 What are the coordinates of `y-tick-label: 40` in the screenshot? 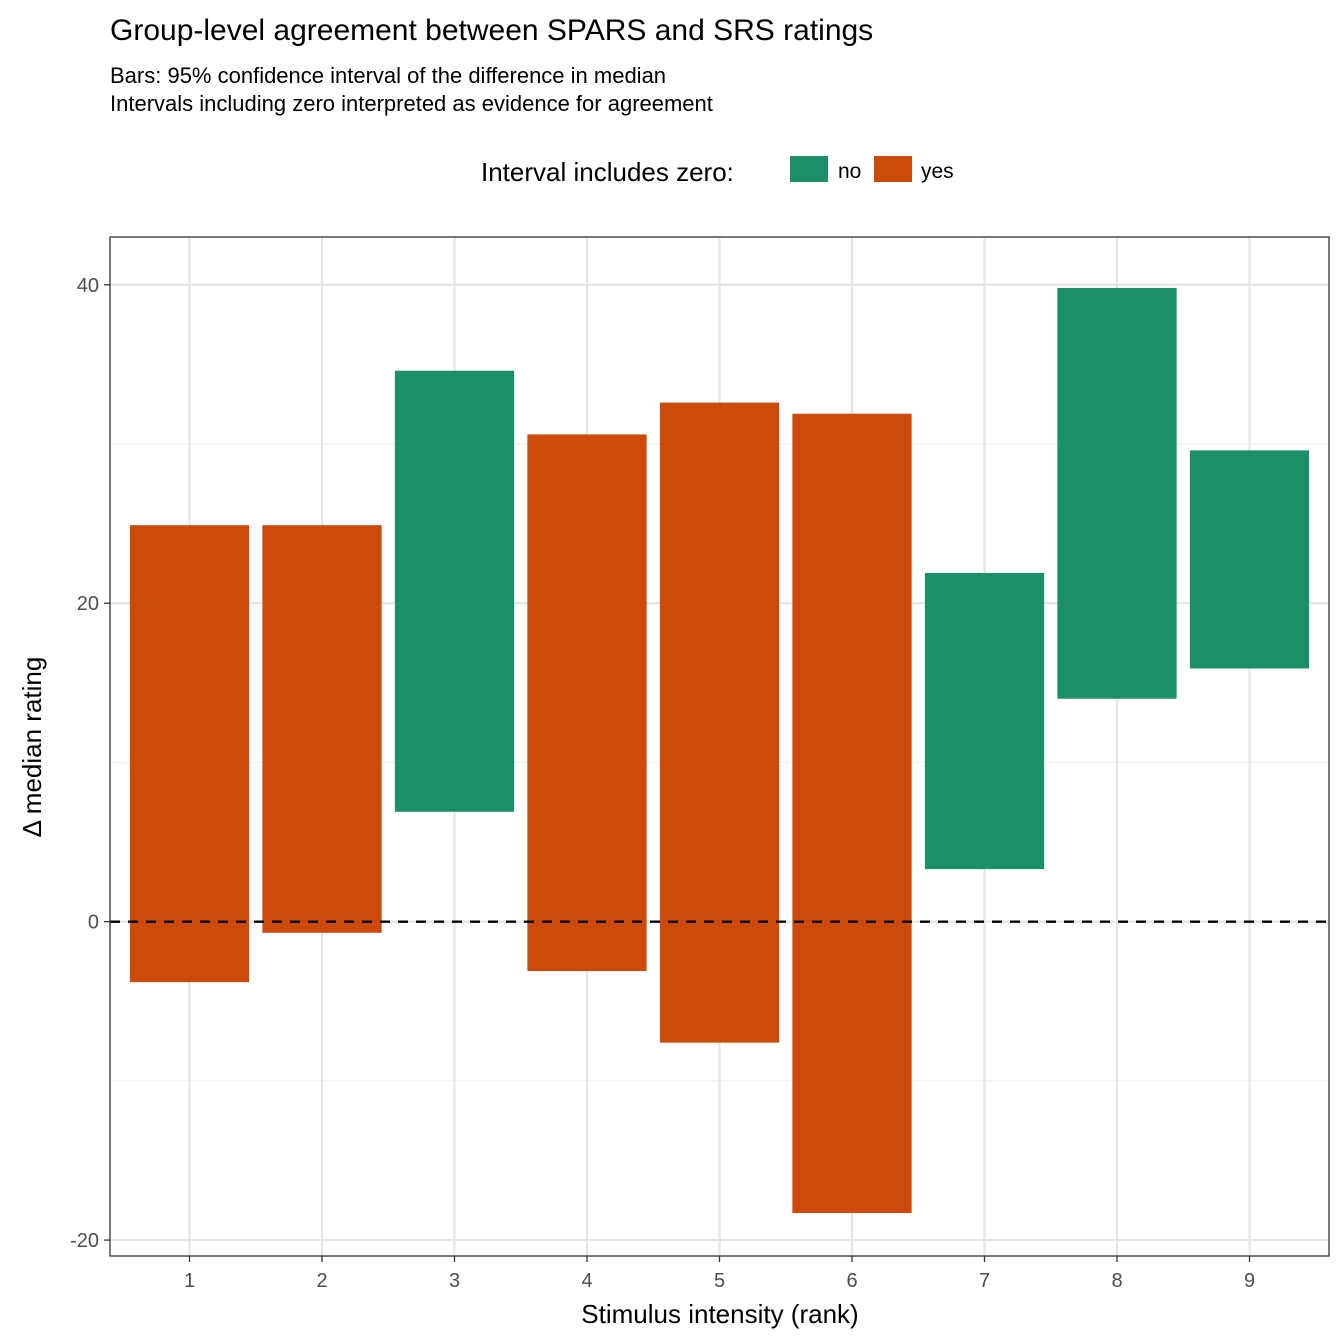 It's located at (88, 286).